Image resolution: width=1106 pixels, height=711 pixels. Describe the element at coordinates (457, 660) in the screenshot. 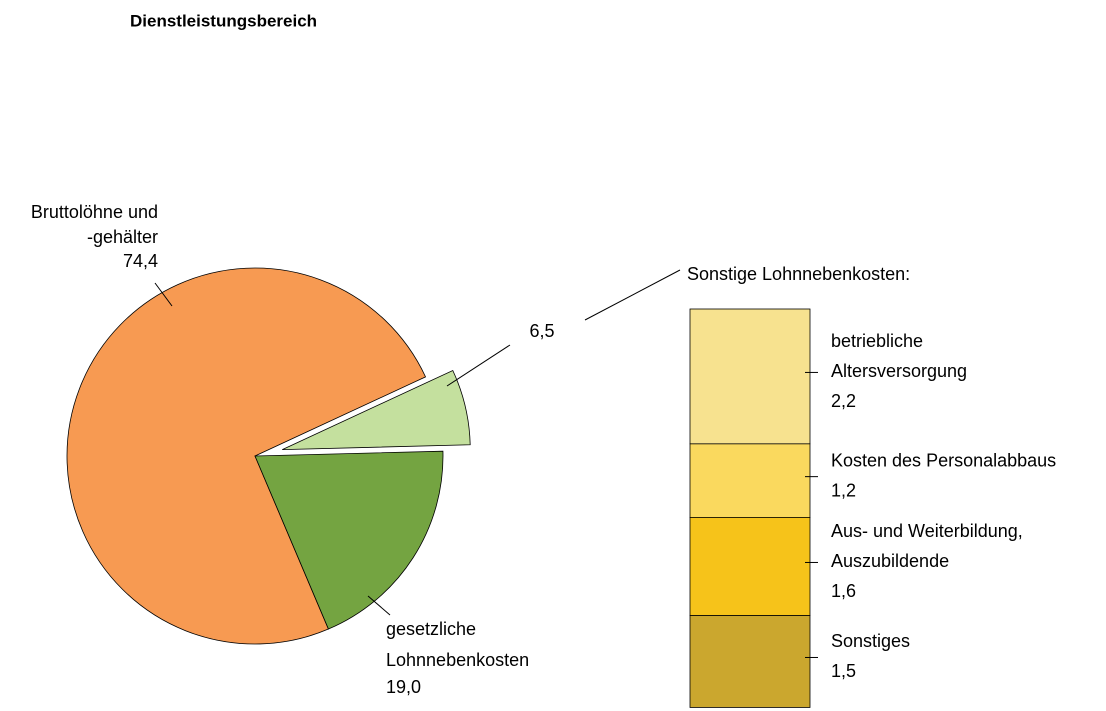

I see `slice-label: Lohnnebenkosten` at that location.